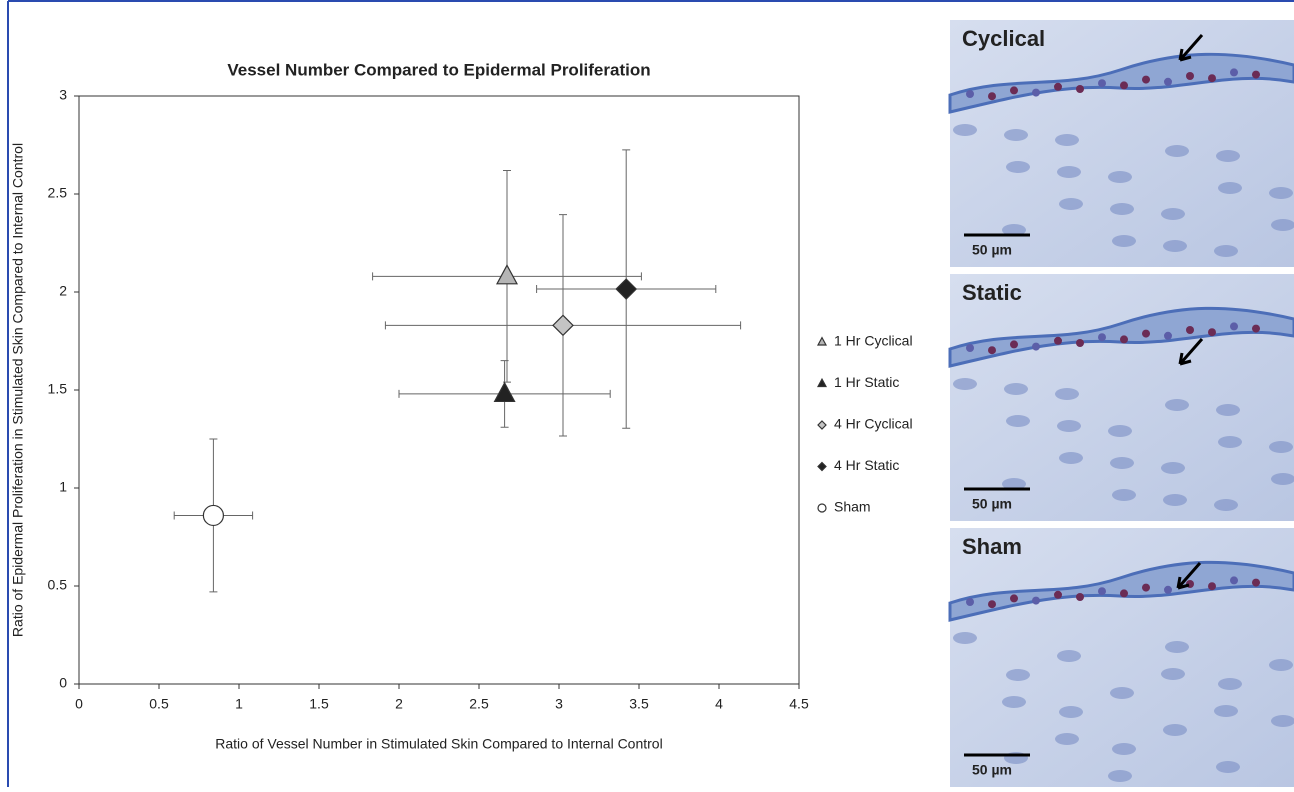  What do you see at coordinates (852, 507) in the screenshot?
I see `legend-label: Sham` at bounding box center [852, 507].